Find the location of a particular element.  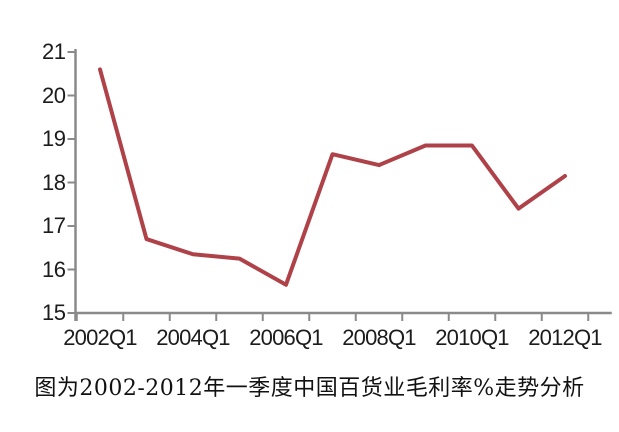

x-axis-tick-label: 2010Q1 is located at coordinates (472, 337).